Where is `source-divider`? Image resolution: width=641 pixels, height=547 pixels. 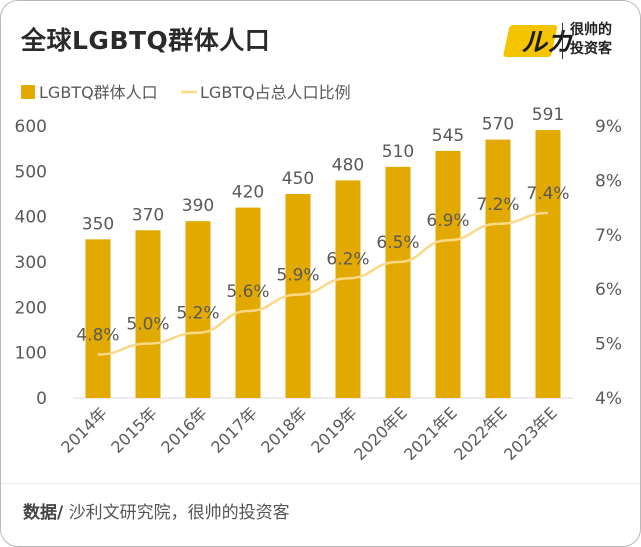 source-divider is located at coordinates (320, 483).